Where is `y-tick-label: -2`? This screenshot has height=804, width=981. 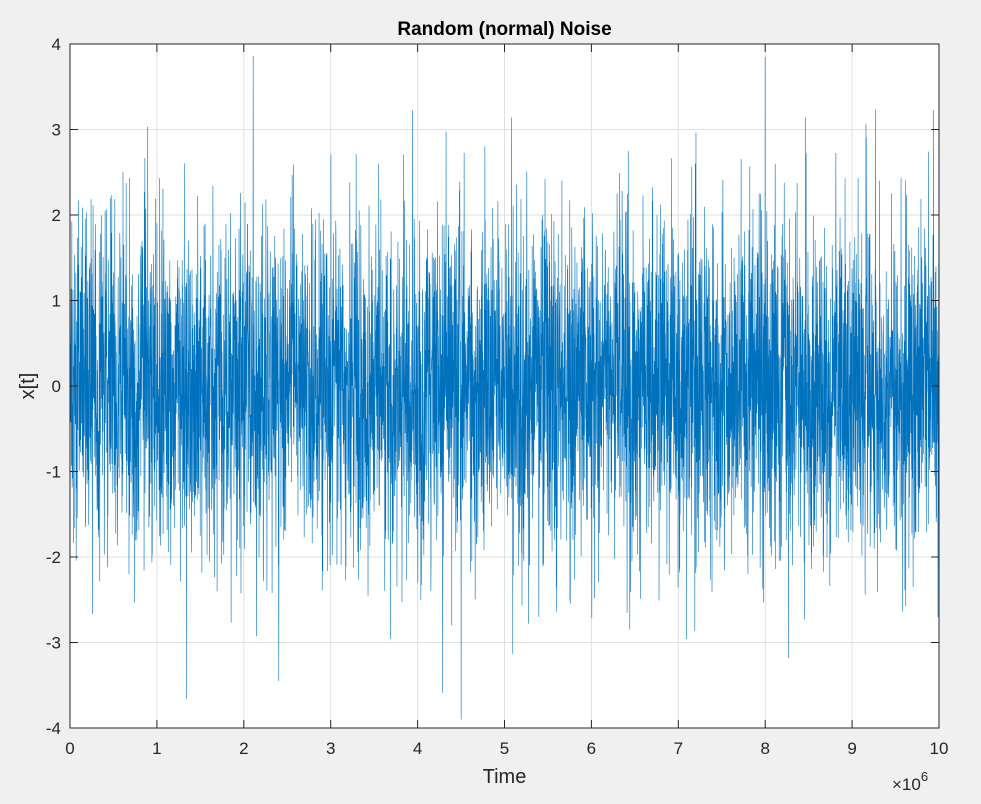
y-tick-label: -2 is located at coordinates (53, 557).